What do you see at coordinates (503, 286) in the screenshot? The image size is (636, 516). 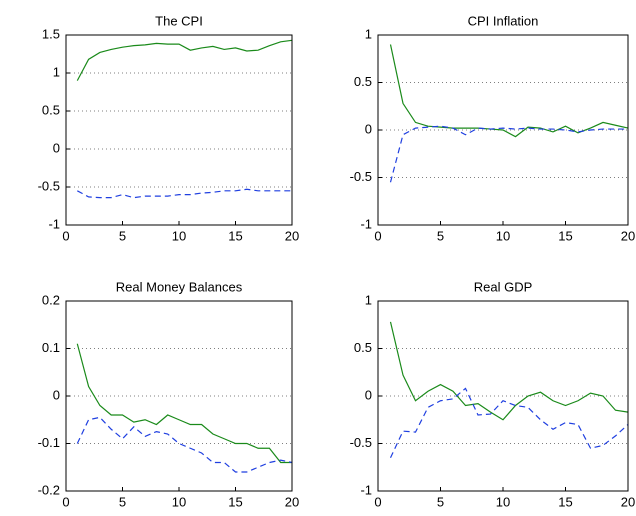 I see `chart-title: Real GDP` at bounding box center [503, 286].